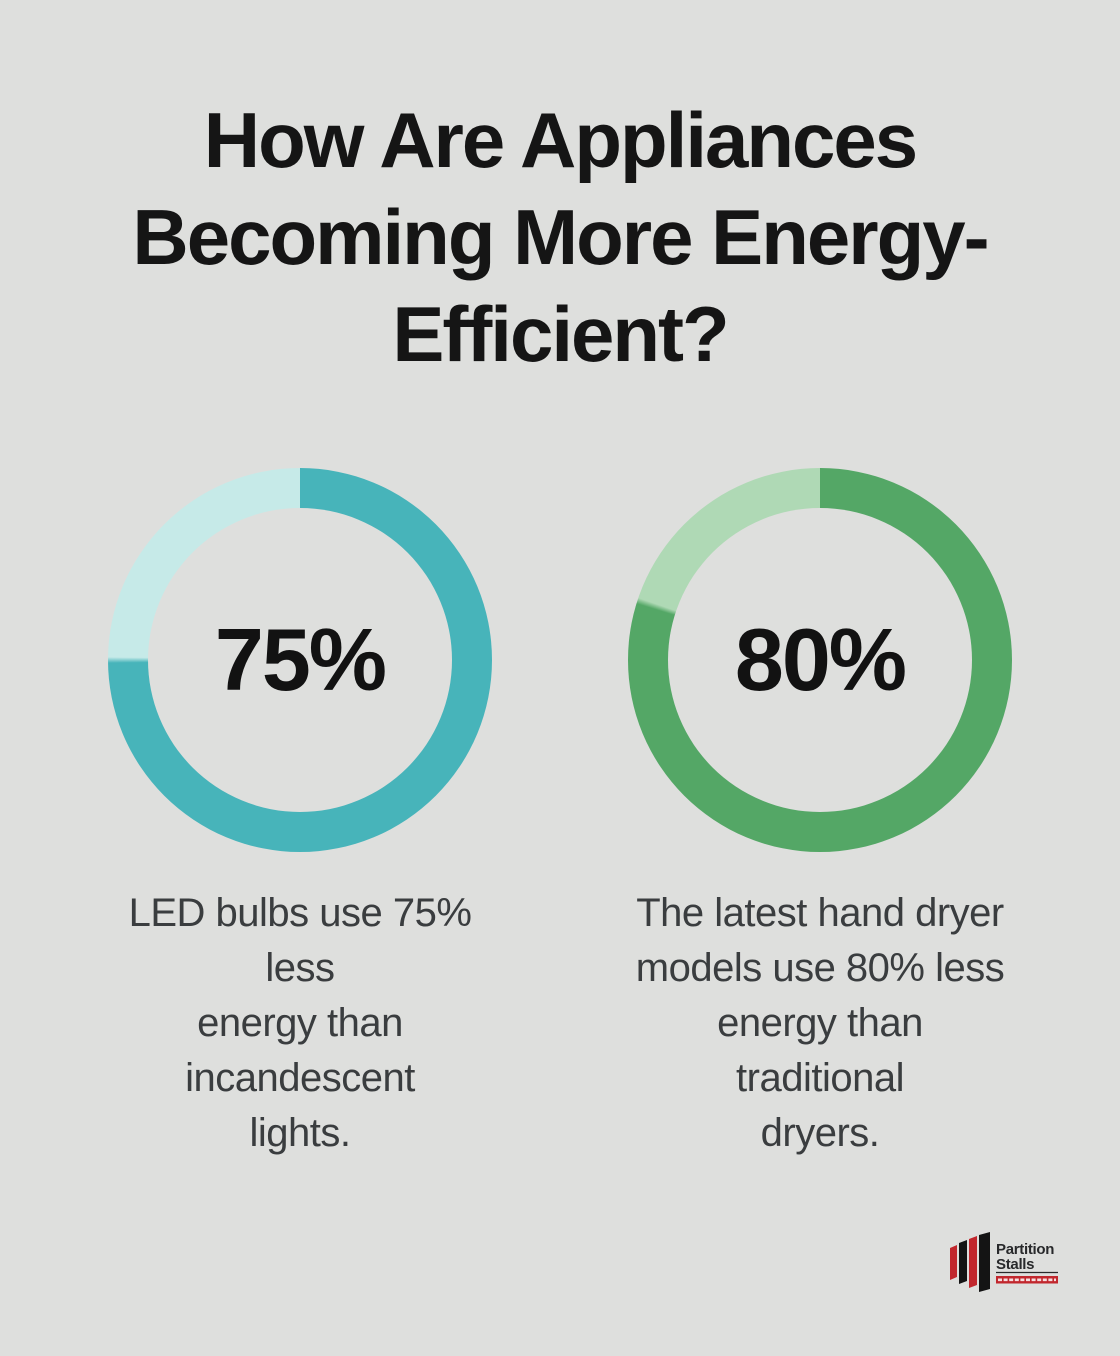  What do you see at coordinates (560, 140) in the screenshot?
I see `title-line-1: How Are Appliances` at bounding box center [560, 140].